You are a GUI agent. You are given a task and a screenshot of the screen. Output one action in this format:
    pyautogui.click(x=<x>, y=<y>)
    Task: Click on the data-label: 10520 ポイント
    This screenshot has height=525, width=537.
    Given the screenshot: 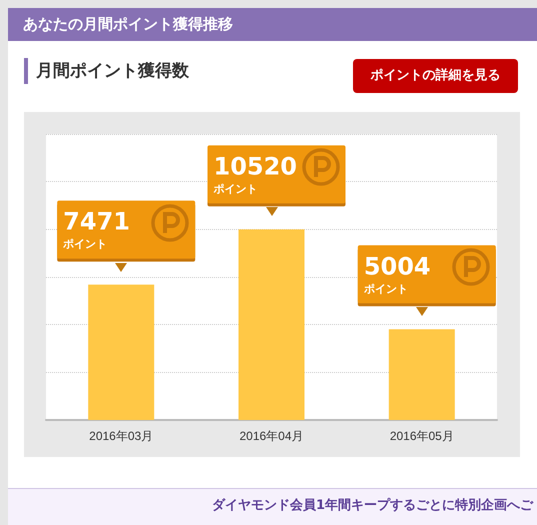 What is the action you would take?
    pyautogui.click(x=254, y=174)
    